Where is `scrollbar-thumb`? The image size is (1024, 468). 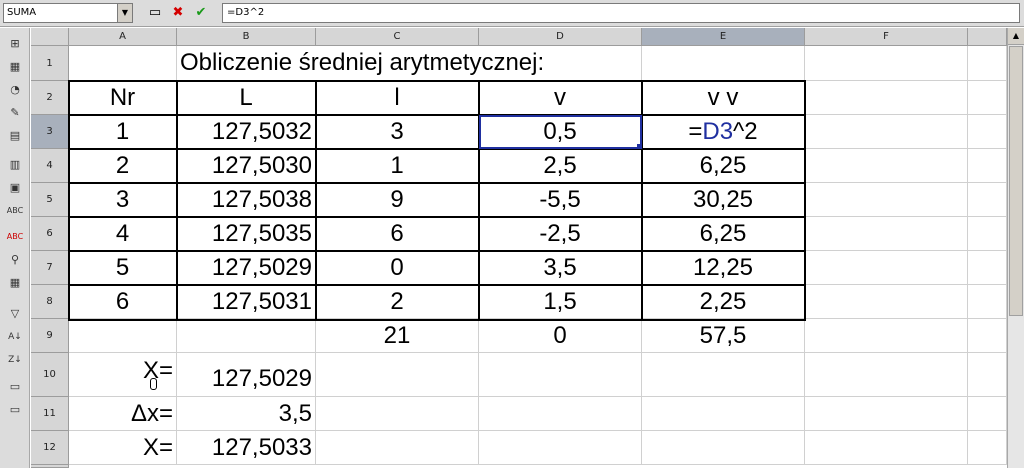
scrollbar-thumb is located at coordinates (1016, 181).